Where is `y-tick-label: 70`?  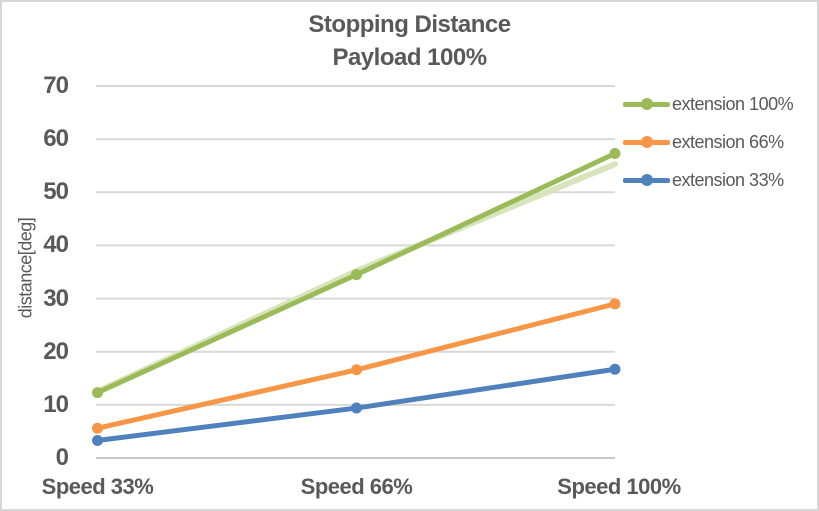
y-tick-label: 70 is located at coordinates (56, 85).